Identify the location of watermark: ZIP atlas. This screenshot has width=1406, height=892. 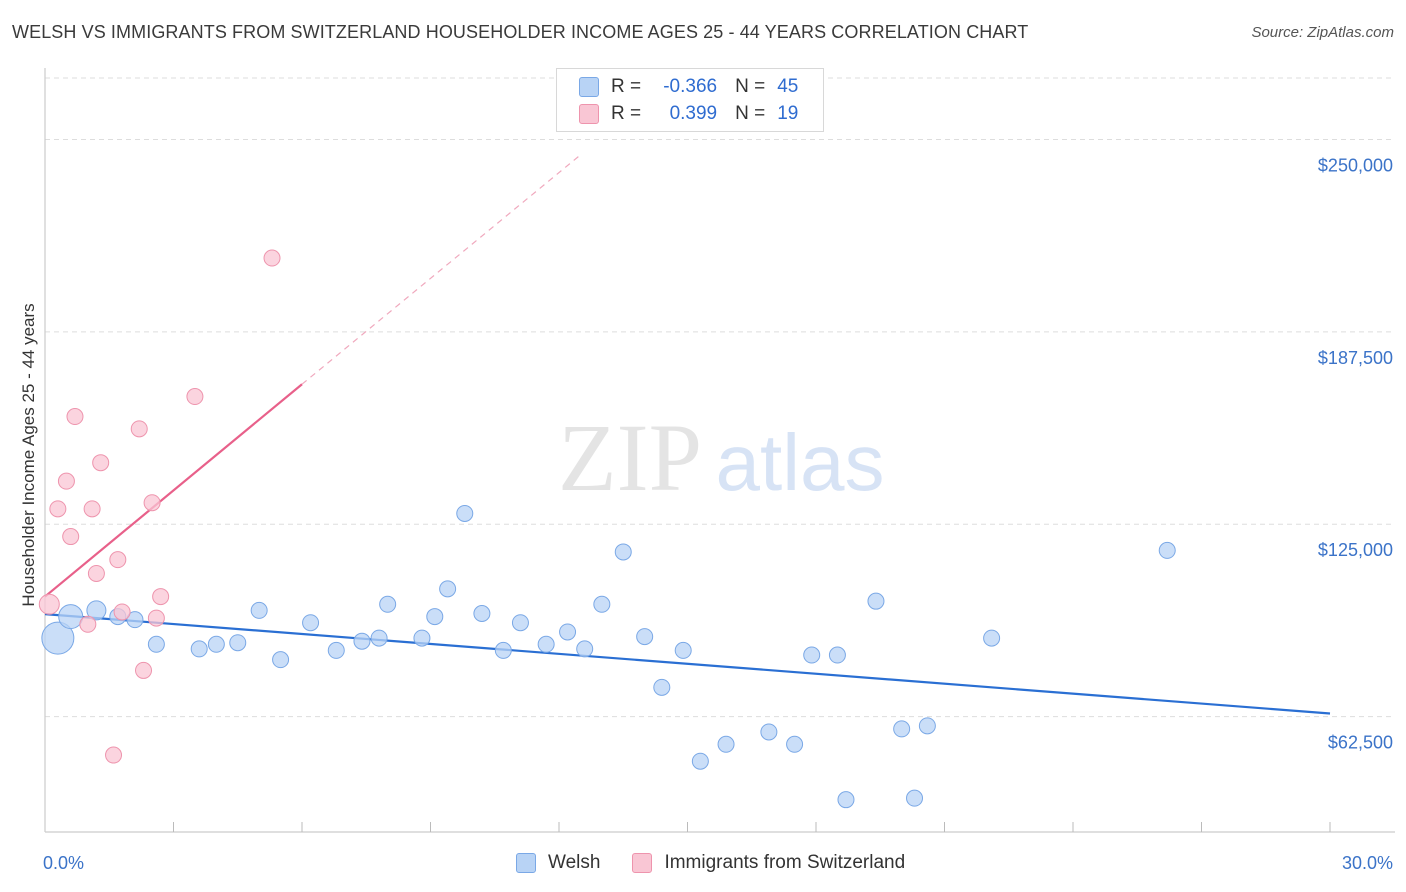
(721, 457).